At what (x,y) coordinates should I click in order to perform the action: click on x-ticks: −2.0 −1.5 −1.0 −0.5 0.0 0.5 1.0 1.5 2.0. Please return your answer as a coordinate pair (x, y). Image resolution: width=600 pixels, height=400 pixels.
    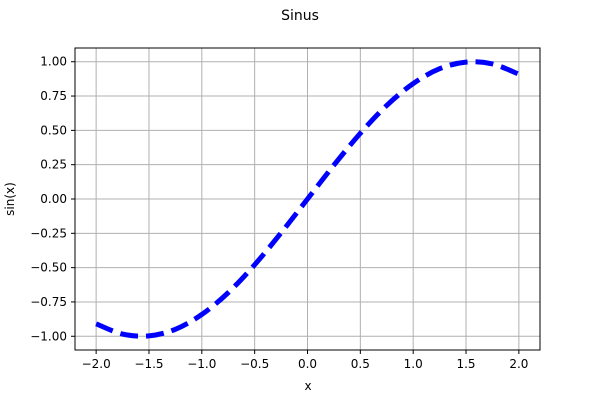
    Looking at the image, I should click on (305, 360).